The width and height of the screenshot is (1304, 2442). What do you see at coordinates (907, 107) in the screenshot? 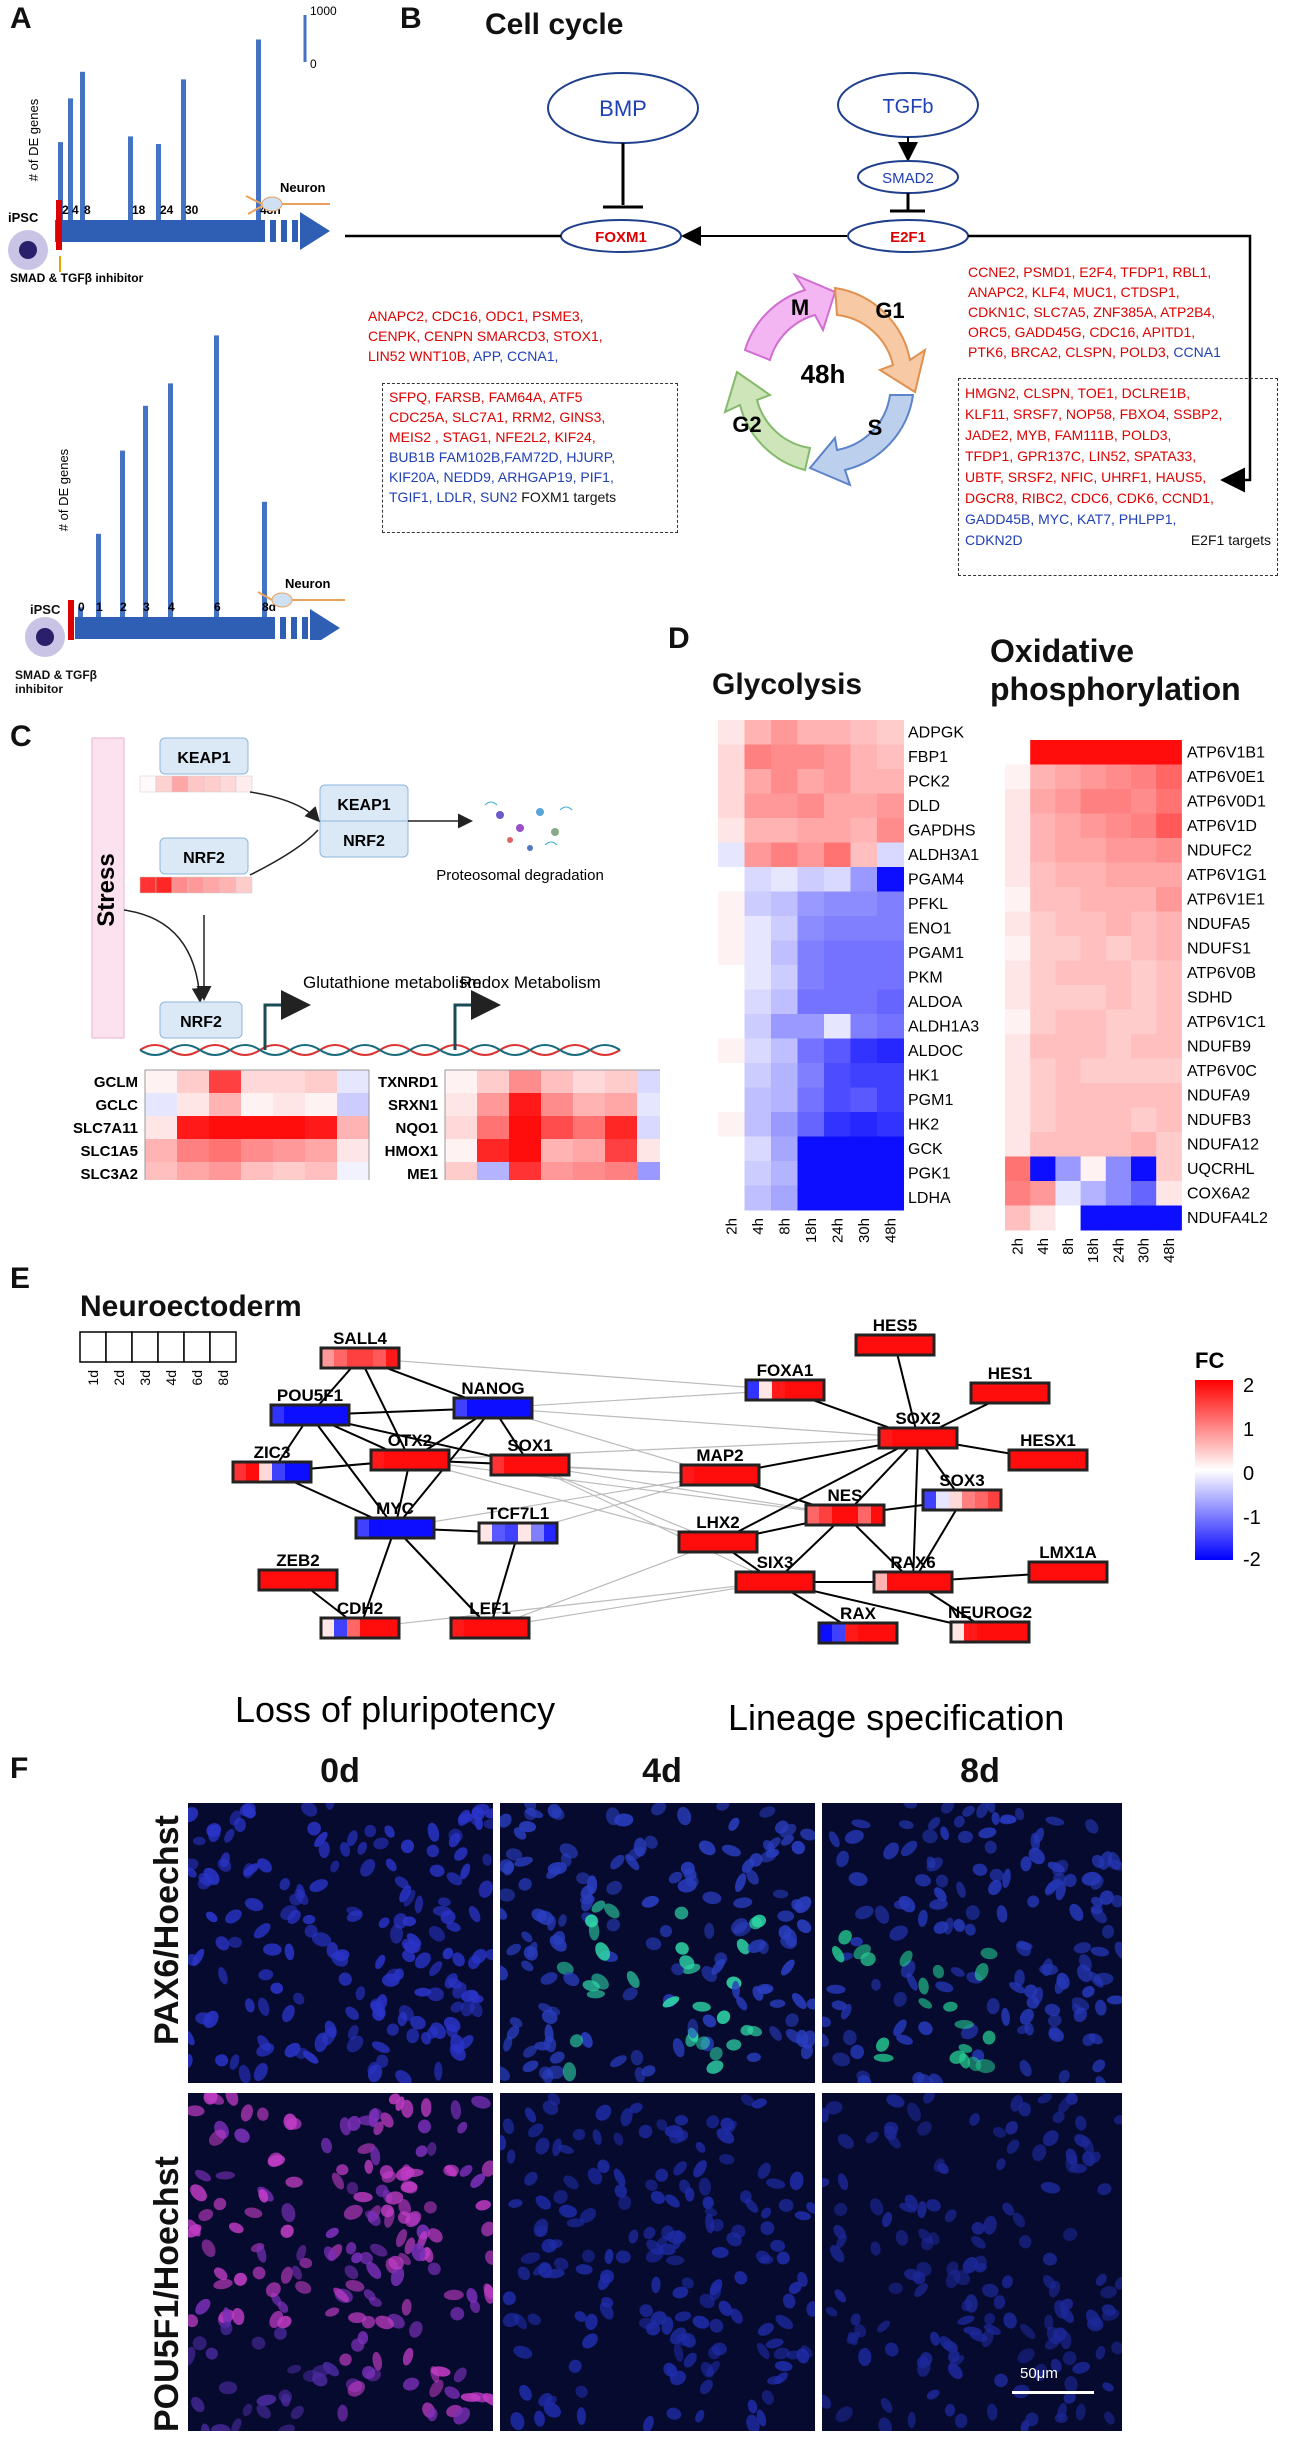
I see `b-tgfb-label: TGFb` at bounding box center [907, 107].